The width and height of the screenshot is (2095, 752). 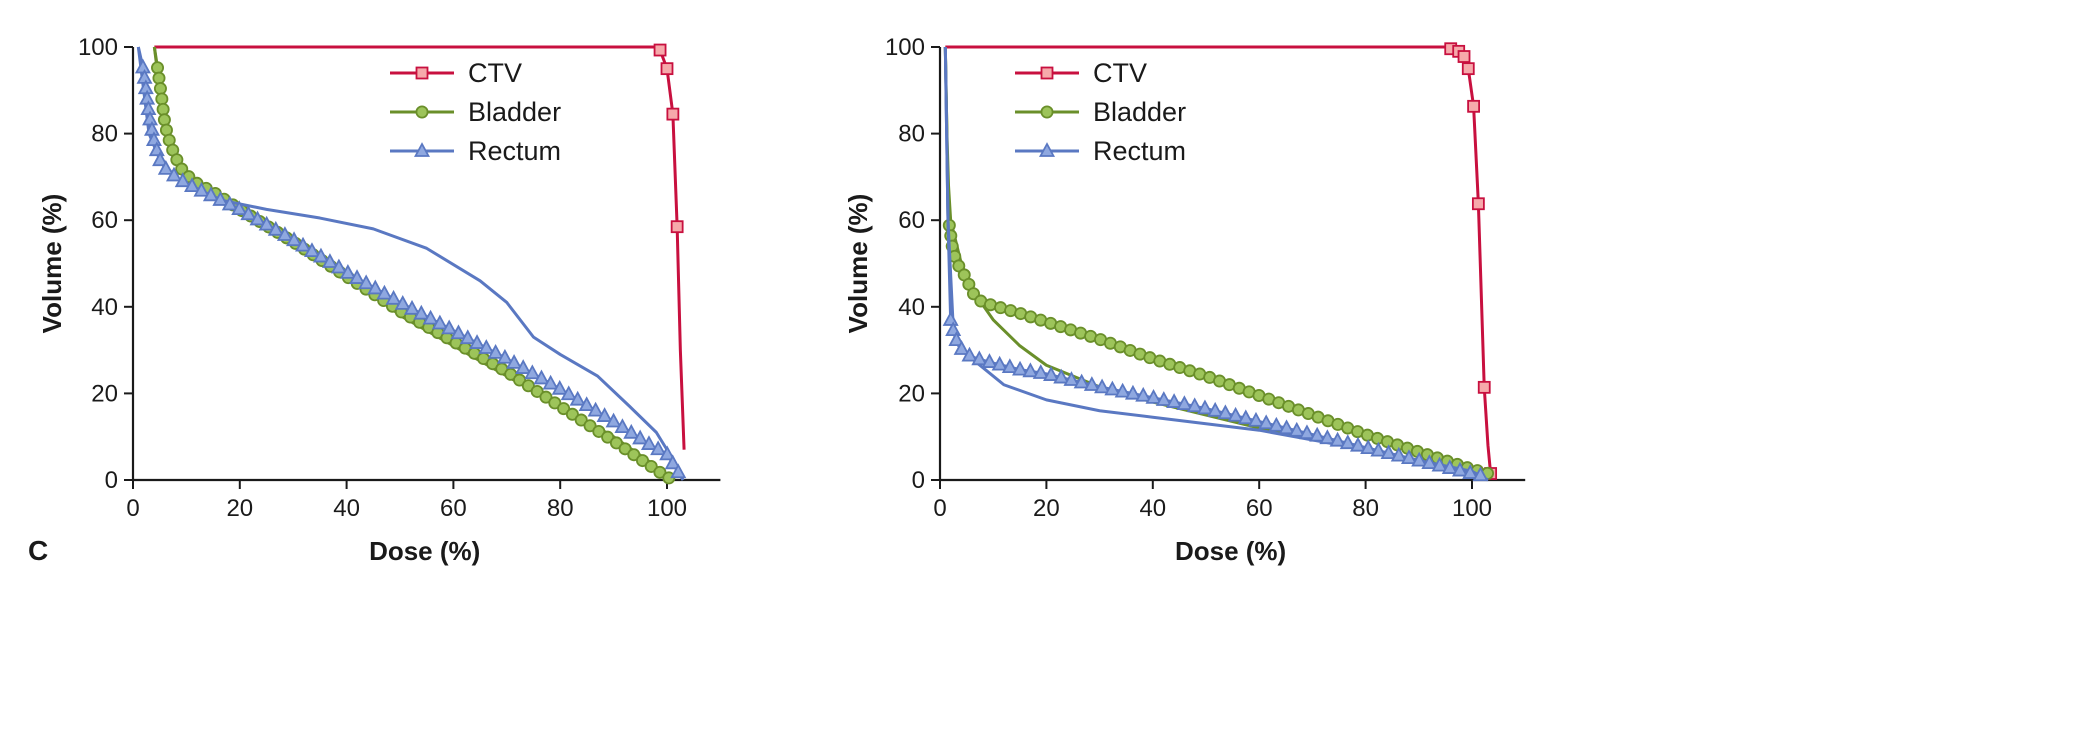 What do you see at coordinates (132, 508) in the screenshot?
I see `x-tick-label: 0` at bounding box center [132, 508].